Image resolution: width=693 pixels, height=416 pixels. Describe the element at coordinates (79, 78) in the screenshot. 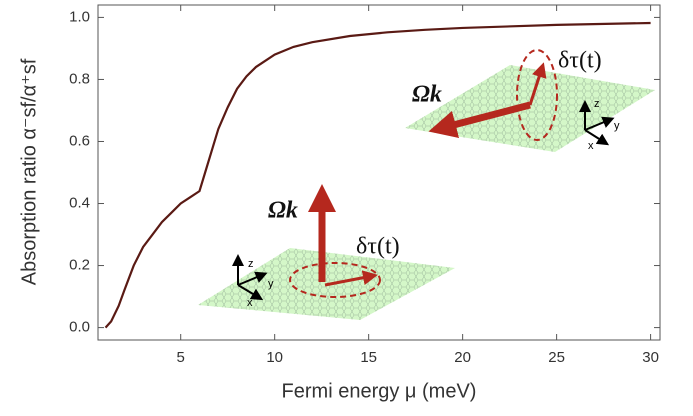

I see `y-tick-label: 0.8` at that location.